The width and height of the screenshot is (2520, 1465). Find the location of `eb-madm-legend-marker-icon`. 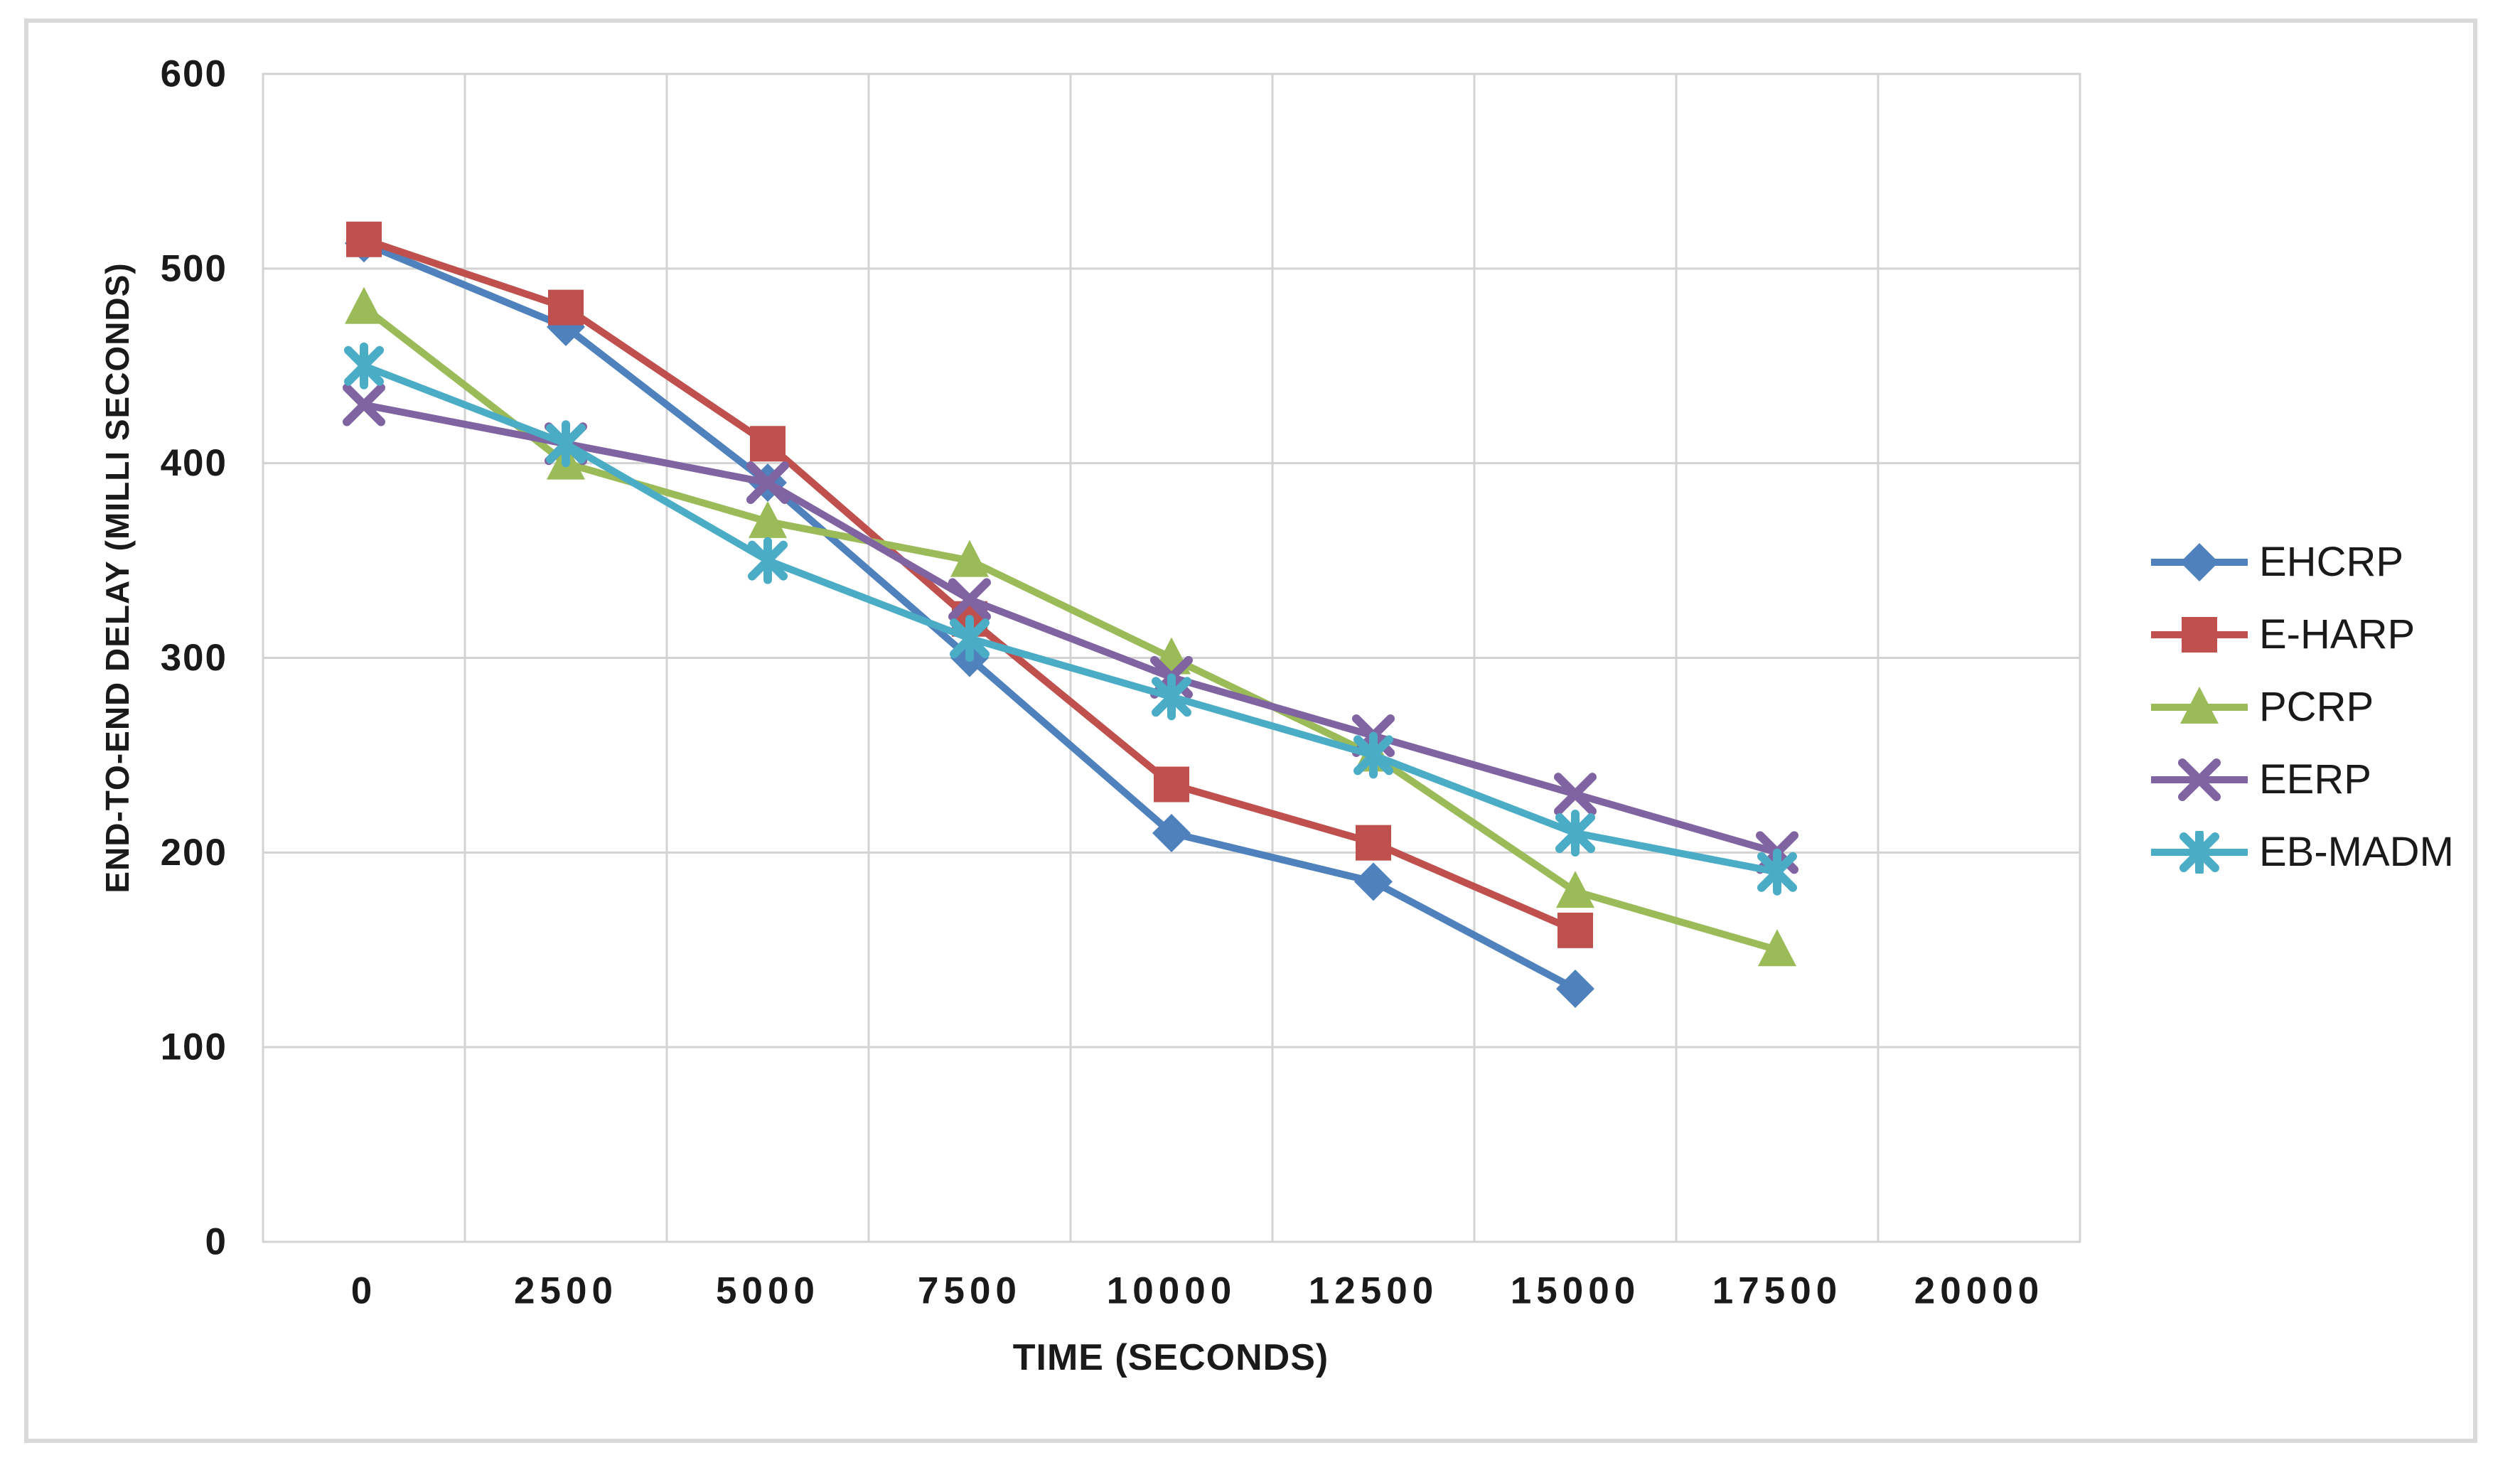

eb-madm-legend-marker-icon is located at coordinates (2199, 853).